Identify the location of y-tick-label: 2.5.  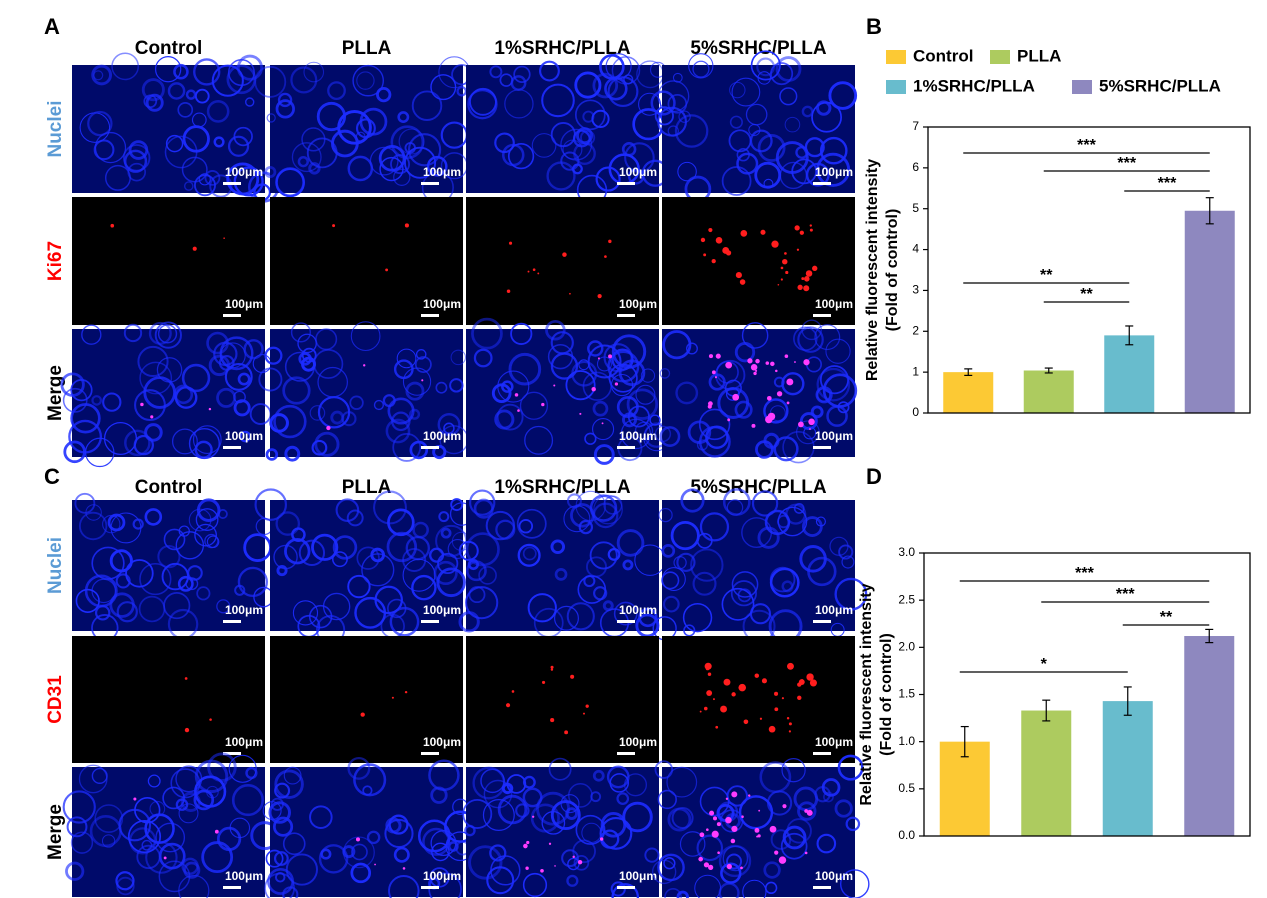
(906, 599).